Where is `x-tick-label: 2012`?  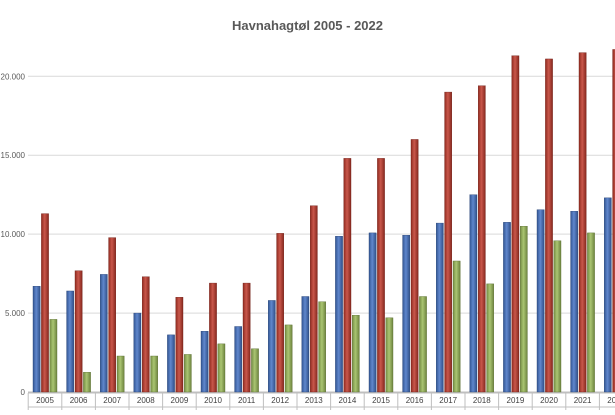 x-tick-label: 2012 is located at coordinates (280, 400).